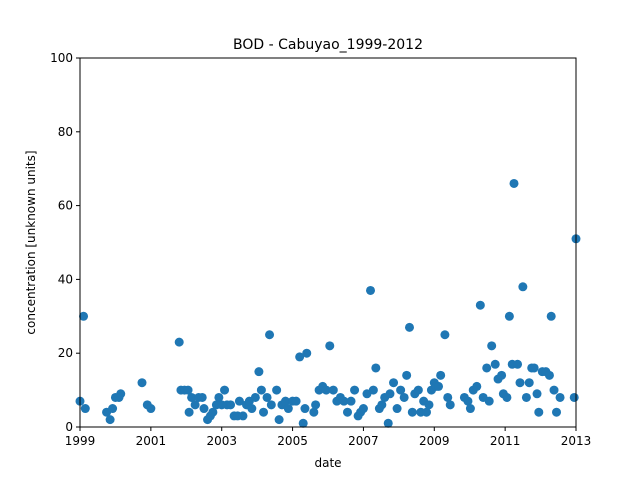  Describe the element at coordinates (292, 441) in the screenshot. I see `x-tick-label-3: 2005` at that location.